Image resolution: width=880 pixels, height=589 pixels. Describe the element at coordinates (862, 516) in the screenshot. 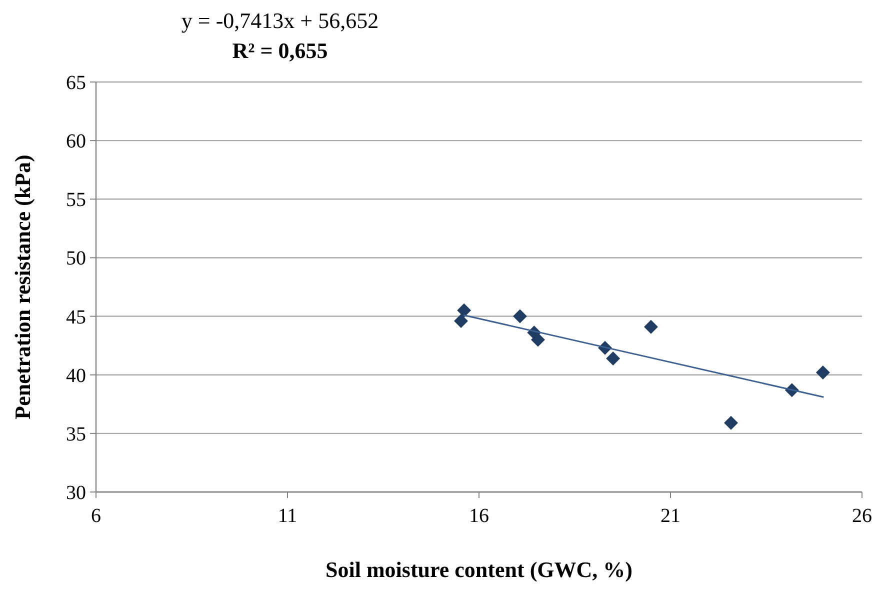

I see `x-tick-label: 26` at that location.